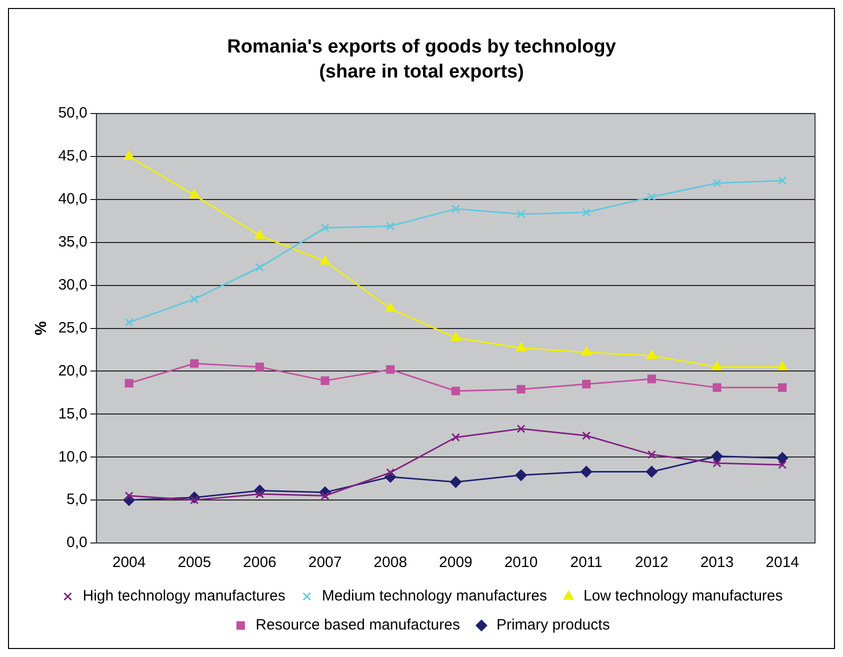  What do you see at coordinates (77, 499) in the screenshot?
I see `y-tick-label: 5,0` at bounding box center [77, 499].